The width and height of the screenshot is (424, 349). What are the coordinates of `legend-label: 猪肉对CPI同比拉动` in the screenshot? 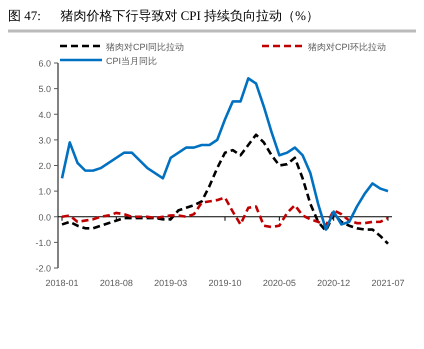 It's located at (145, 47).